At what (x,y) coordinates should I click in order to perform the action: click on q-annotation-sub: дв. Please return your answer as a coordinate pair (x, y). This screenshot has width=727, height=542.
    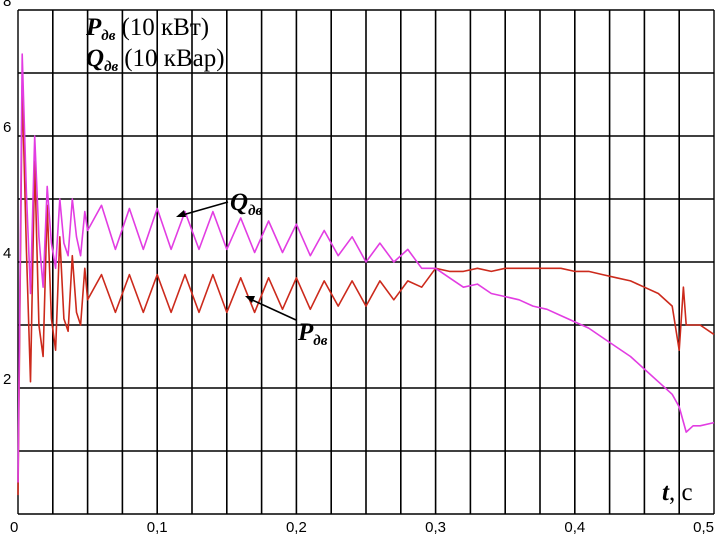
    Looking at the image, I should click on (255, 211).